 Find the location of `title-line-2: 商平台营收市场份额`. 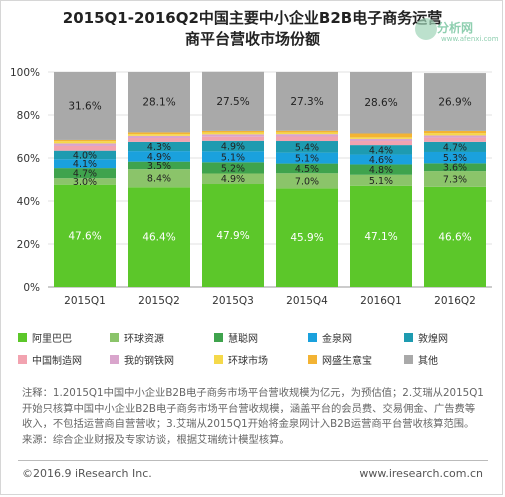

title-line-2: 商平台营收市场份额 is located at coordinates (252, 39).